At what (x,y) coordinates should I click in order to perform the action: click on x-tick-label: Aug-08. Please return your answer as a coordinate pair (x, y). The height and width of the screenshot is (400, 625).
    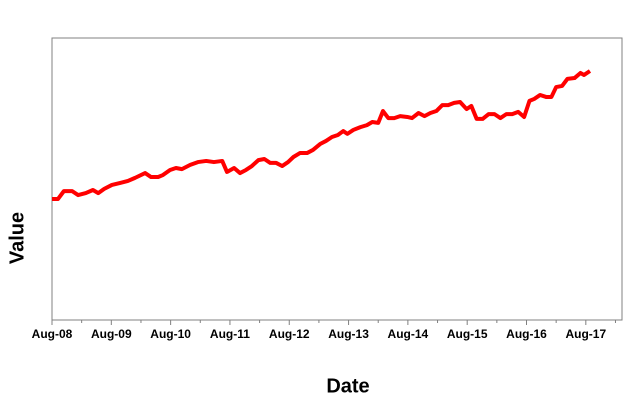
    Looking at the image, I should click on (52, 334).